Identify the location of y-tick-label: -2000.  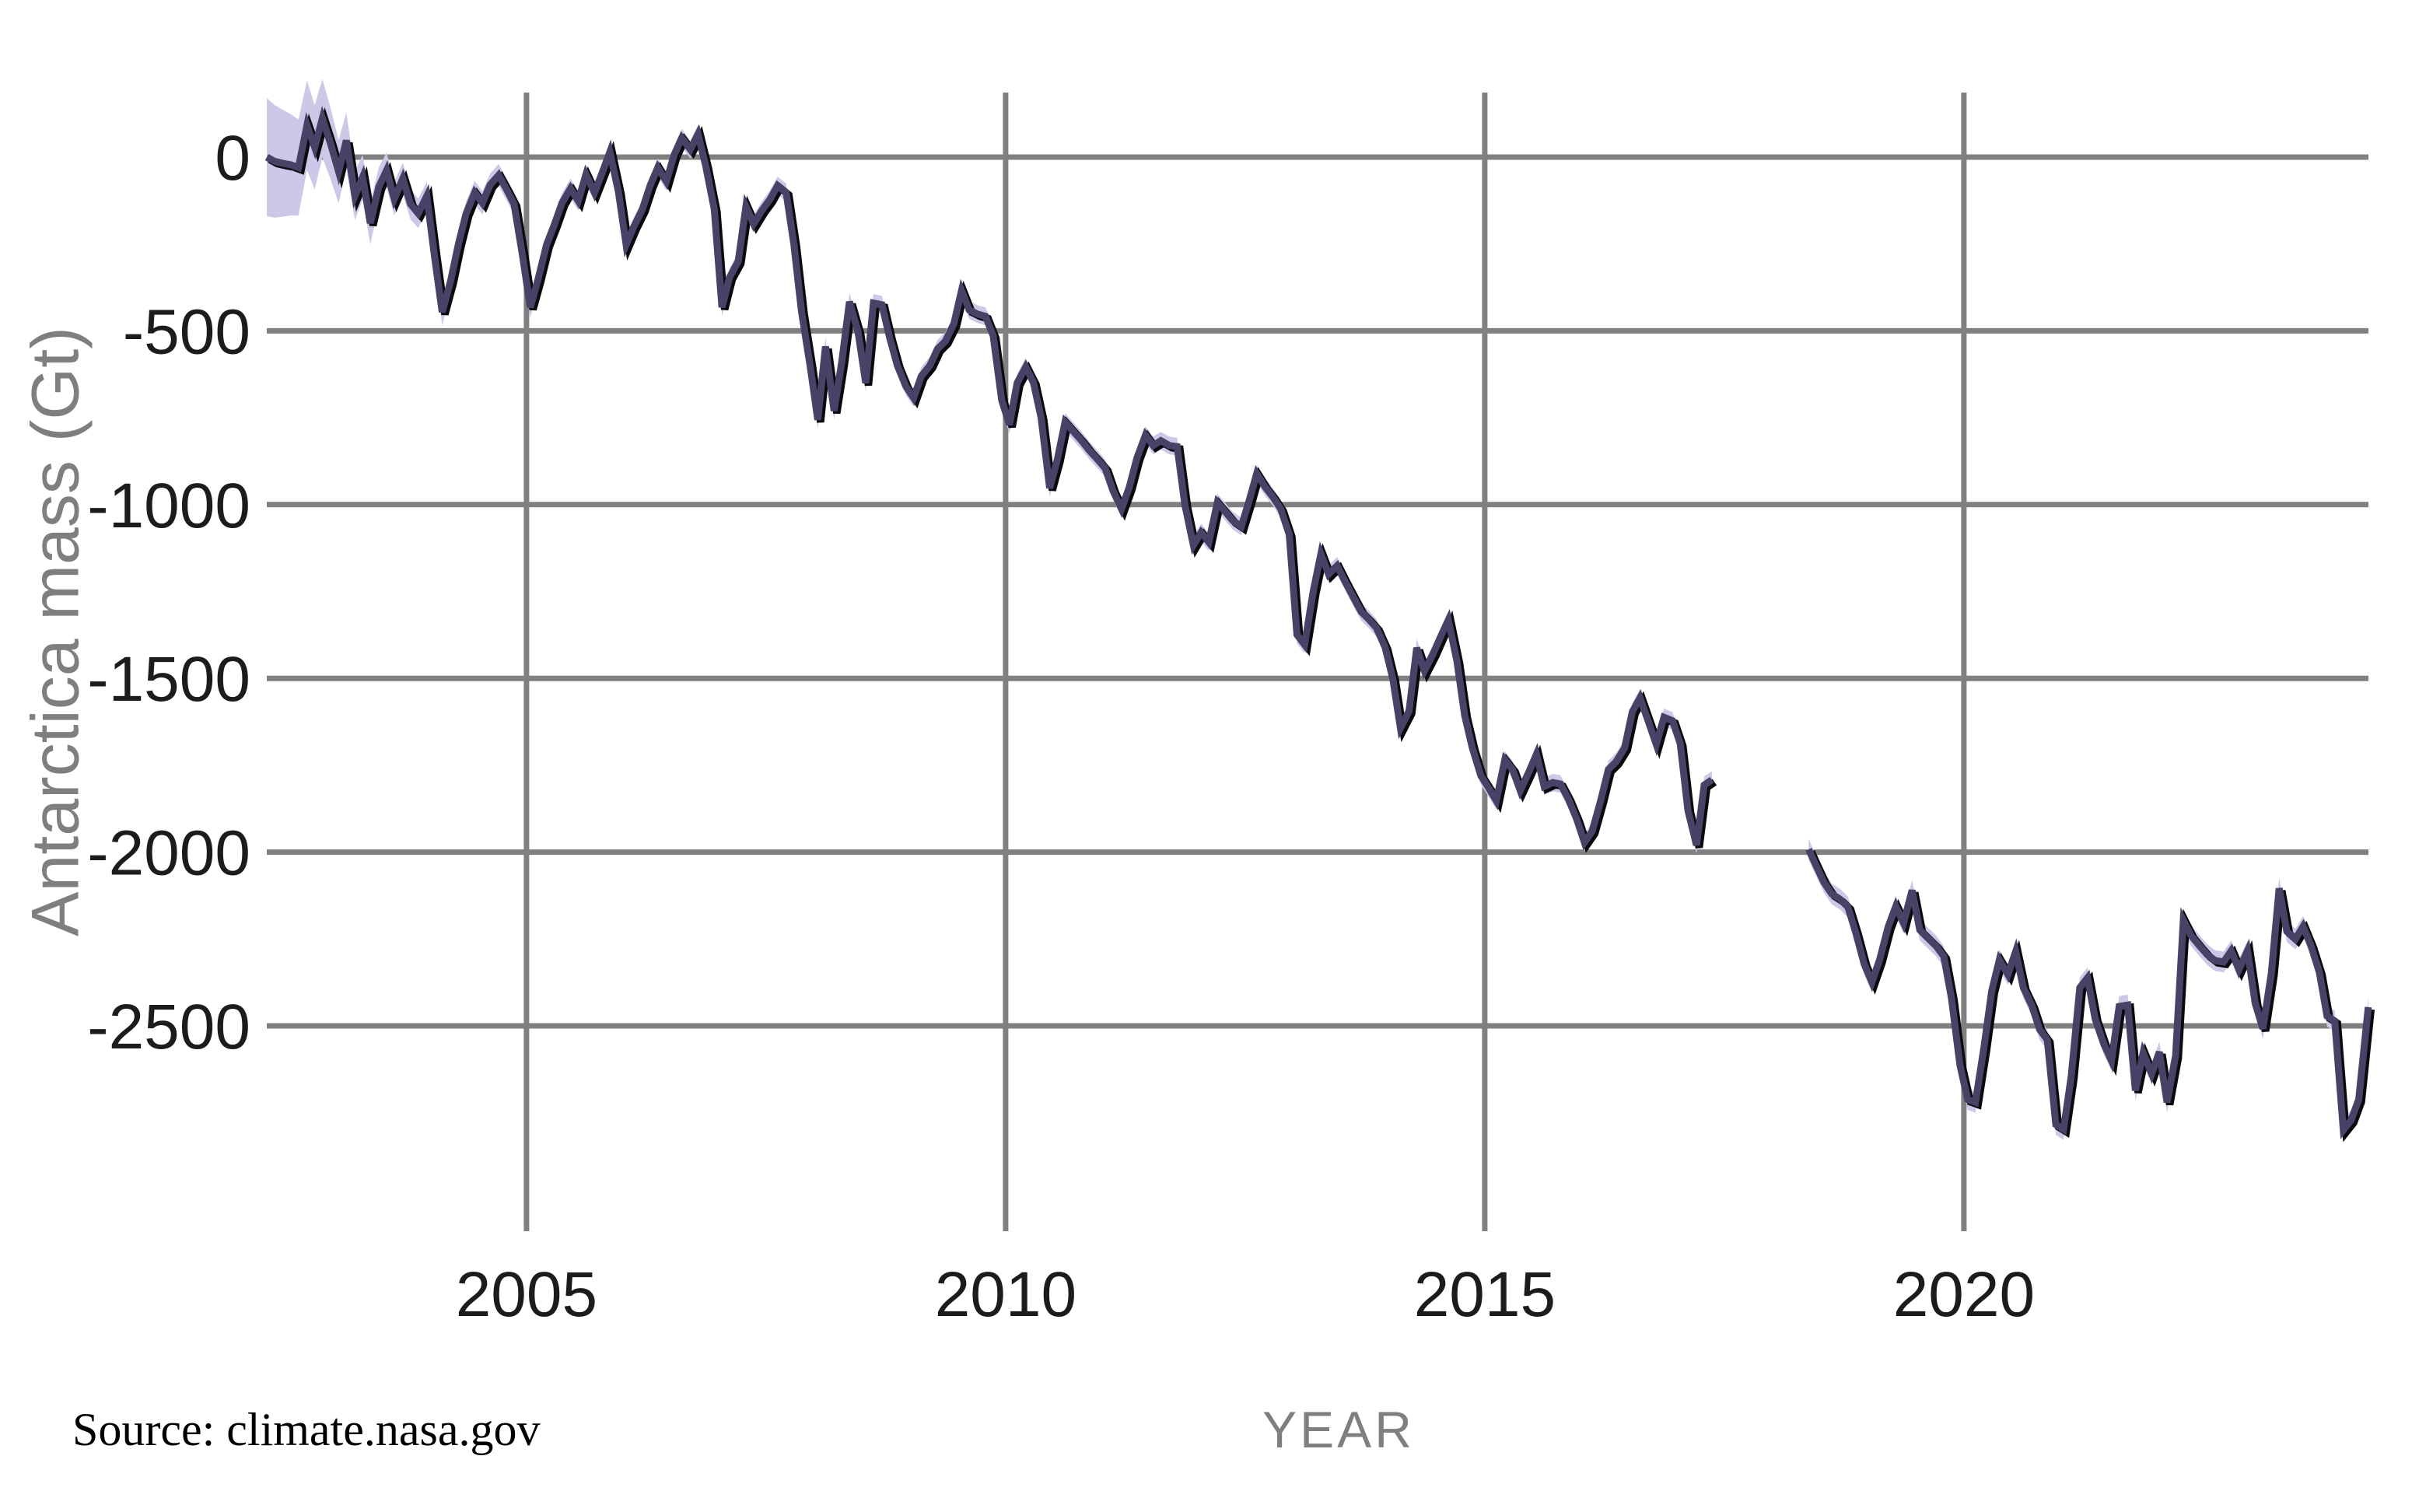
(168, 853).